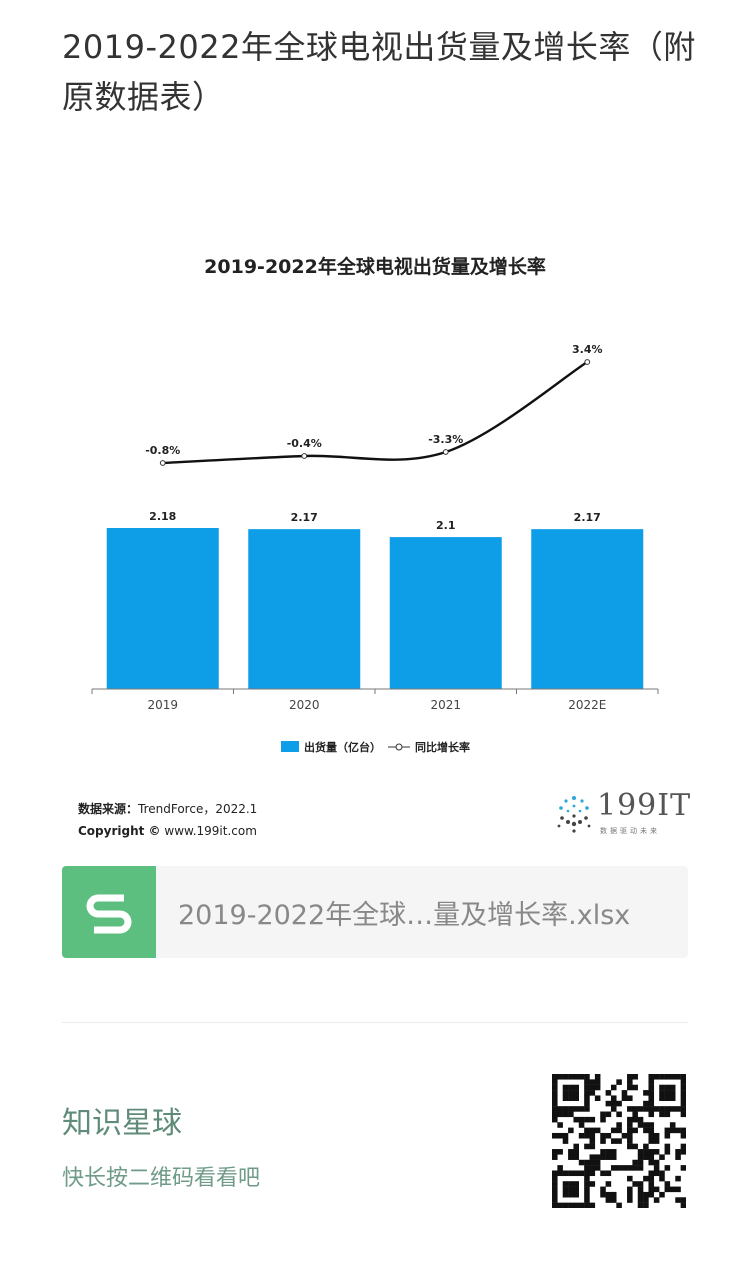 This screenshot has width=750, height=1262. I want to click on 199it-logo: 199IT 数据驱动未来, so click(621, 812).